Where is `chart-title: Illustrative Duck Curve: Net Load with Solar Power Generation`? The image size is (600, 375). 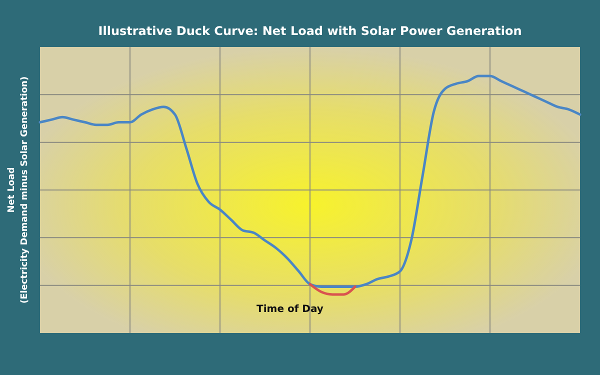
chart-title: Illustrative Duck Curve: Net Load with Solar Power Generation is located at coordinates (310, 31).